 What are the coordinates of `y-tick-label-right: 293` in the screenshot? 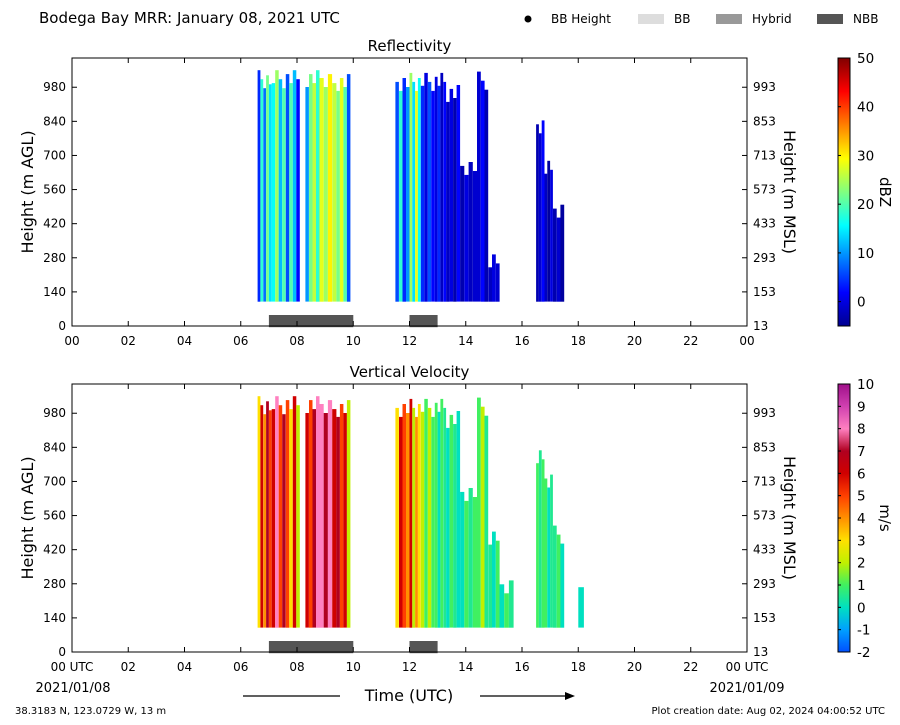 It's located at (764, 258).